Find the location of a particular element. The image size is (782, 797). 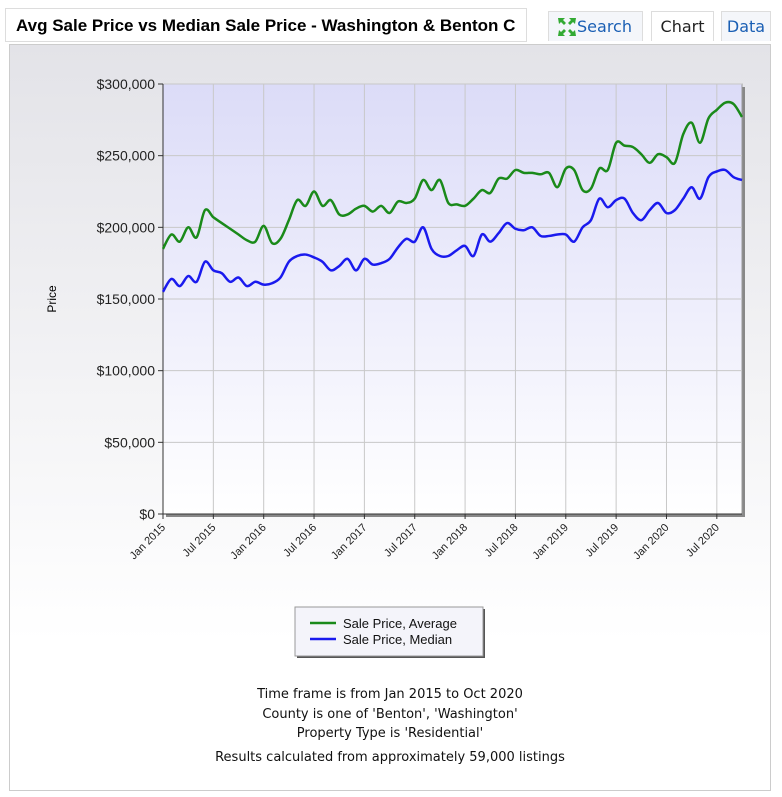

x-tick-label: Jan 2016 is located at coordinates (248, 542).